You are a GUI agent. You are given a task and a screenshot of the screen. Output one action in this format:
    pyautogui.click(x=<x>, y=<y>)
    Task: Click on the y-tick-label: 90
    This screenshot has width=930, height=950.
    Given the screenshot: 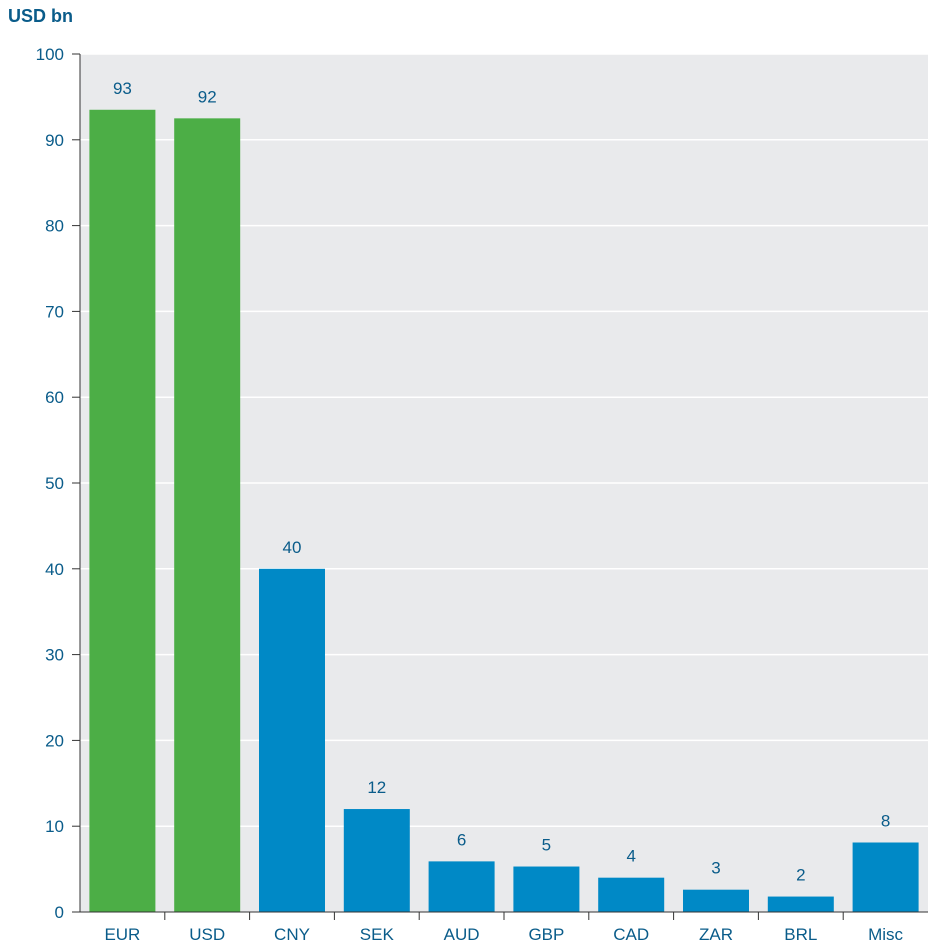 What is the action you would take?
    pyautogui.click(x=54, y=140)
    